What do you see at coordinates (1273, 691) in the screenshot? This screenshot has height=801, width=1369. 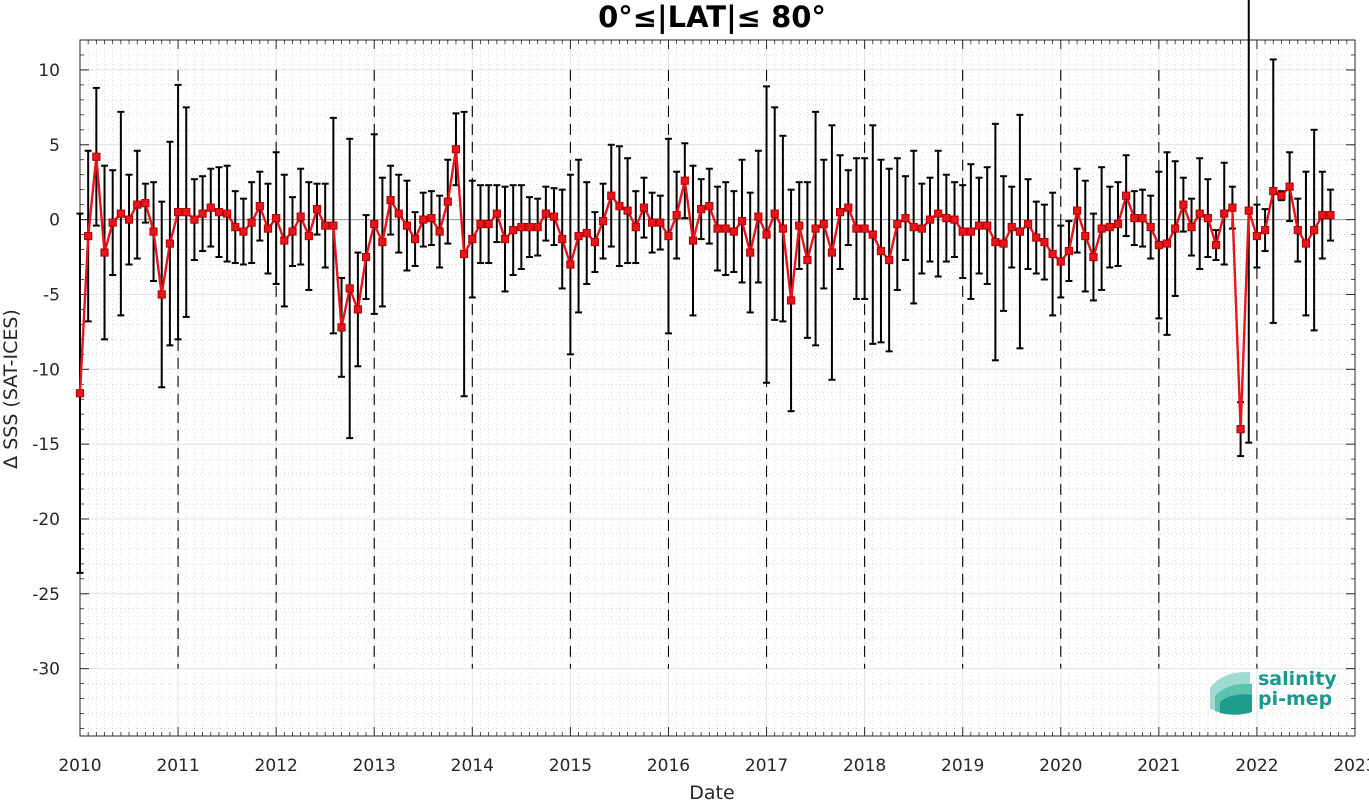 I see `salinity-pi-mep-logo: salinity pi-mep` at bounding box center [1273, 691].